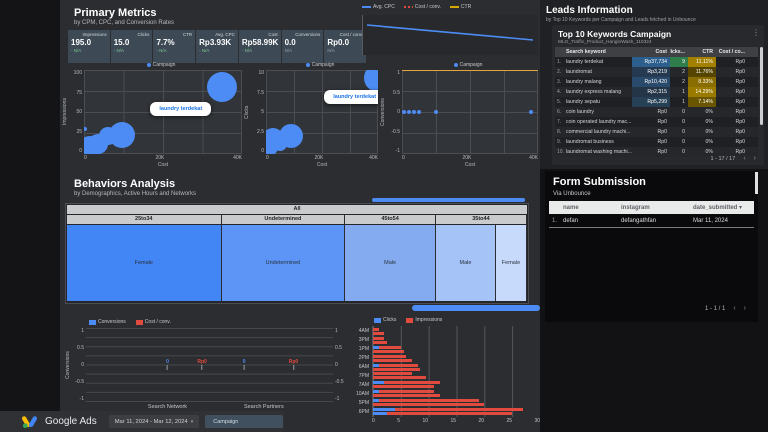 The width and height of the screenshot is (768, 432). Describe the element at coordinates (656, 122) in the screenshot. I see `keyword-row: 7. coin operated laundry mac... Rp0 0 0% Rp0` at that location.